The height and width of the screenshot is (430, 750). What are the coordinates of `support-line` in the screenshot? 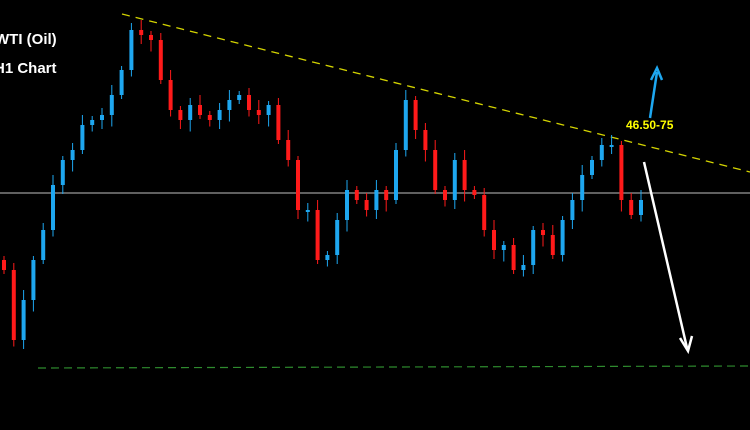 It's located at (393, 367).